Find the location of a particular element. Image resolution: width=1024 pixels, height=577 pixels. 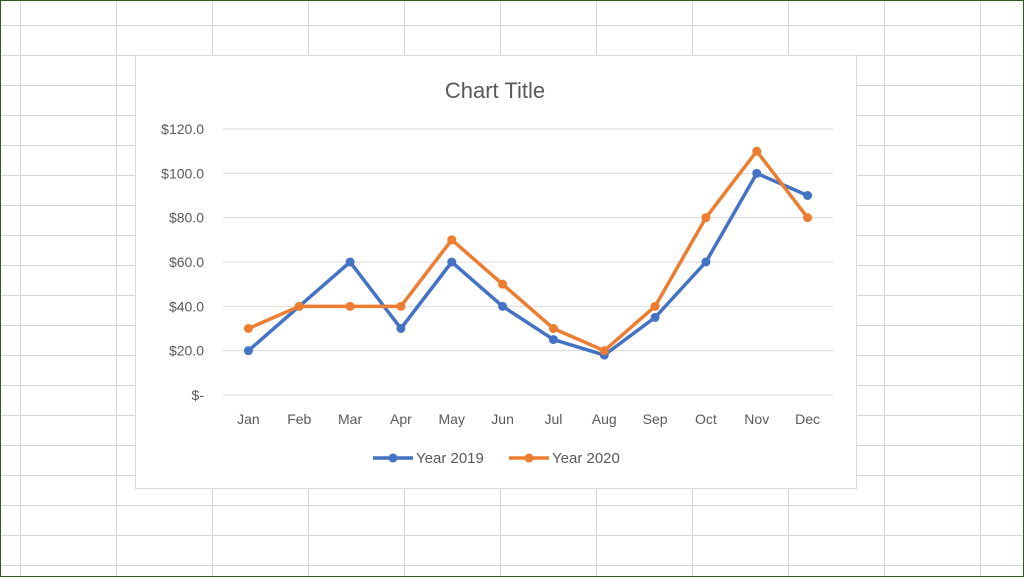

x-tick-label: Sep is located at coordinates (655, 419).